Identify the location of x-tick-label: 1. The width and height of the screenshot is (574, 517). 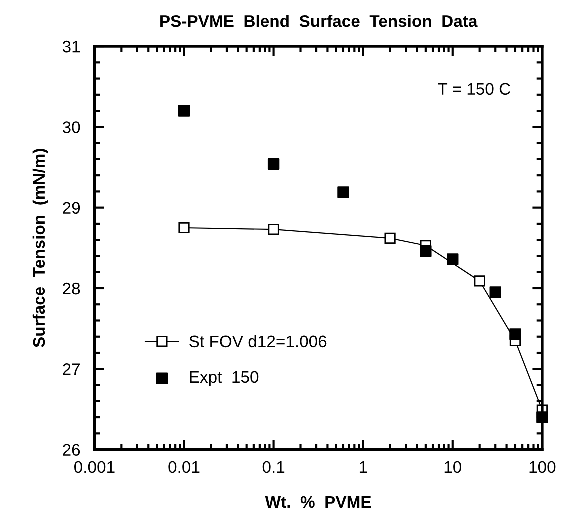
(364, 467).